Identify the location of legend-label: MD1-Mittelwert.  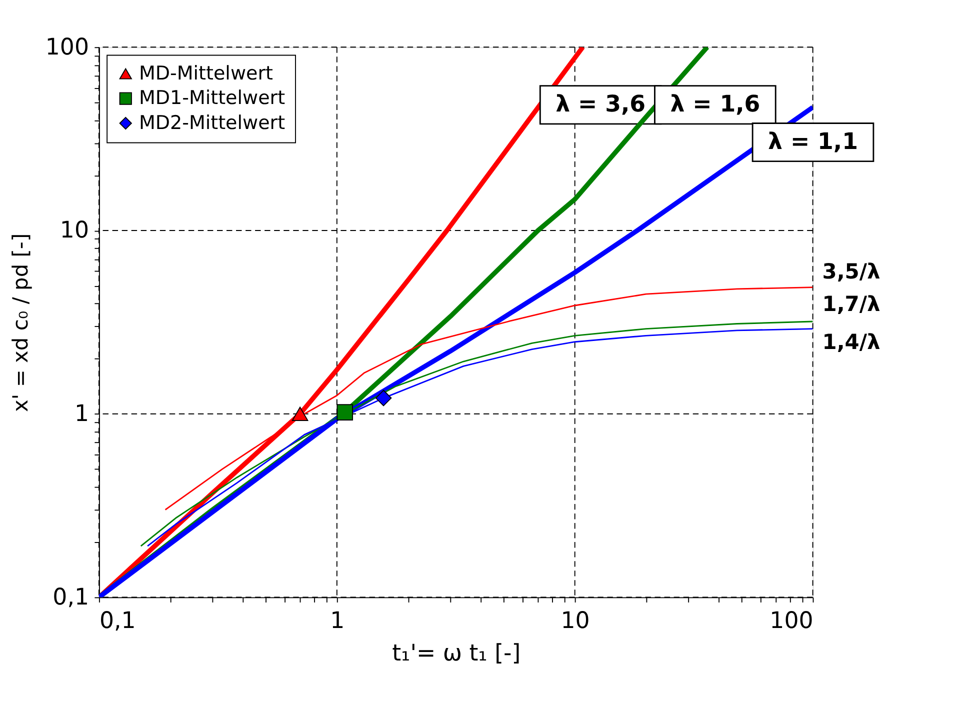
(212, 98).